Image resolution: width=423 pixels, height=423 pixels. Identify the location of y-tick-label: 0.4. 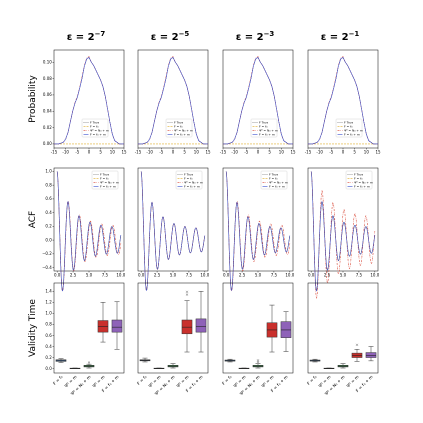
(48, 346).